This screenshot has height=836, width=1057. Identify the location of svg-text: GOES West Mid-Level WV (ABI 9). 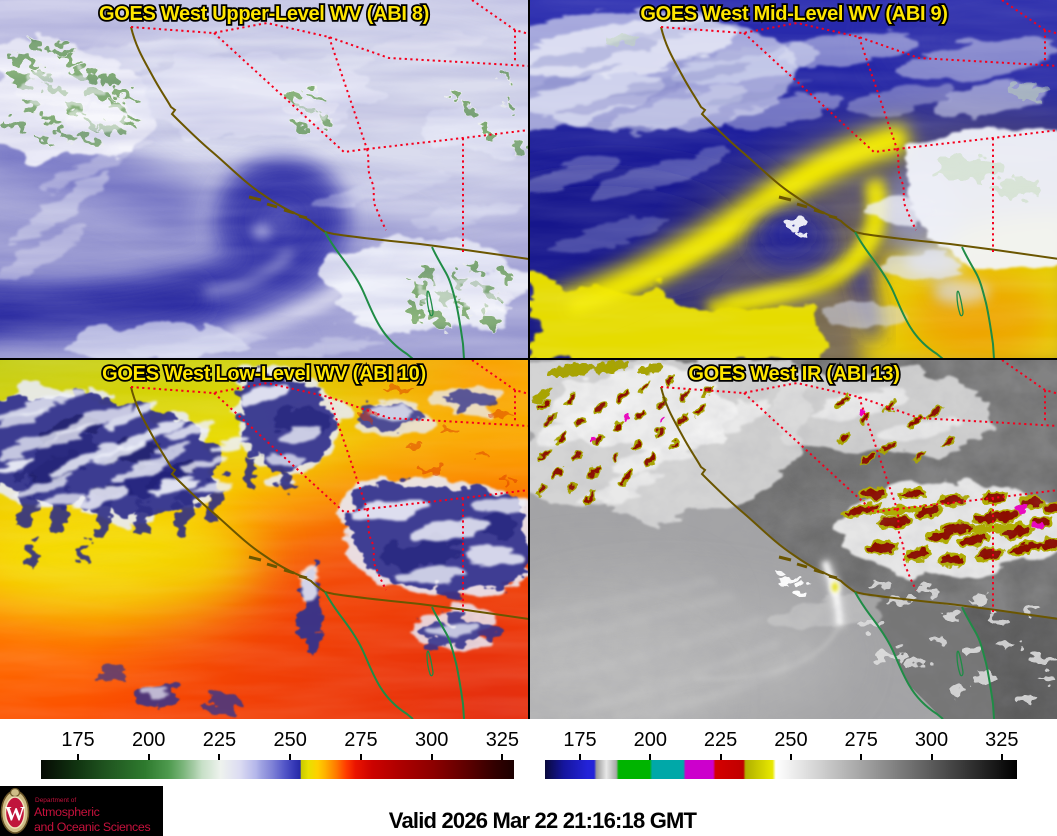
(793, 14).